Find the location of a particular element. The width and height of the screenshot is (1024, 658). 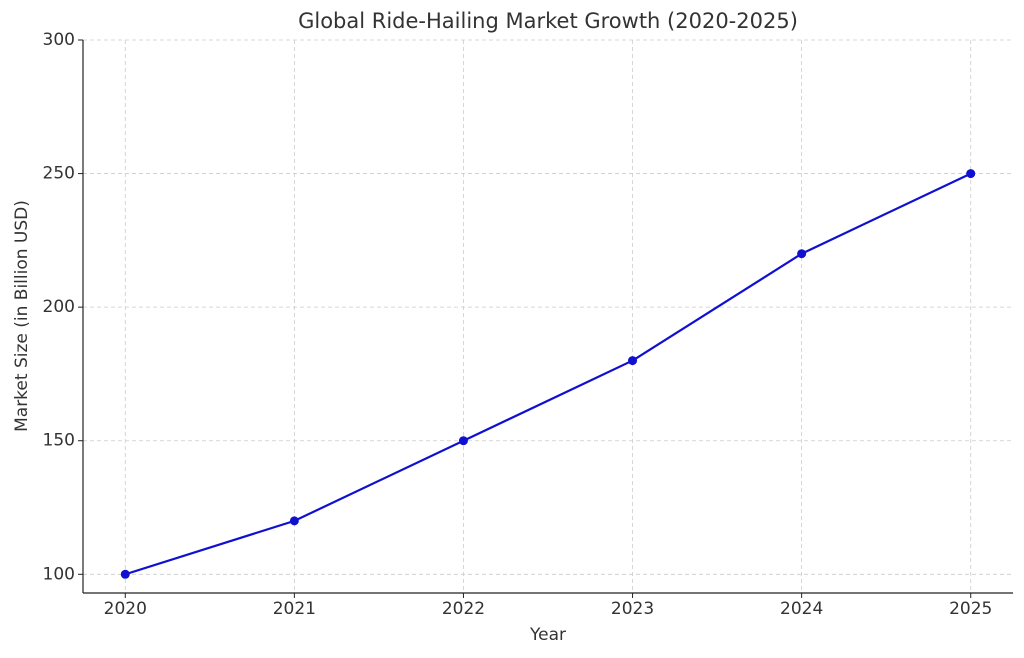

x-tick-label: 2021 is located at coordinates (294, 609).